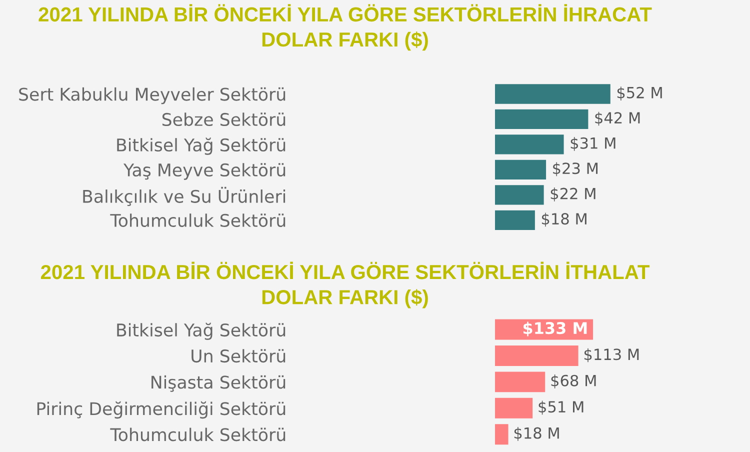 This screenshot has width=750, height=452. I want to click on y-tick-label: Yaş Meyve Sektörü, so click(204, 171).